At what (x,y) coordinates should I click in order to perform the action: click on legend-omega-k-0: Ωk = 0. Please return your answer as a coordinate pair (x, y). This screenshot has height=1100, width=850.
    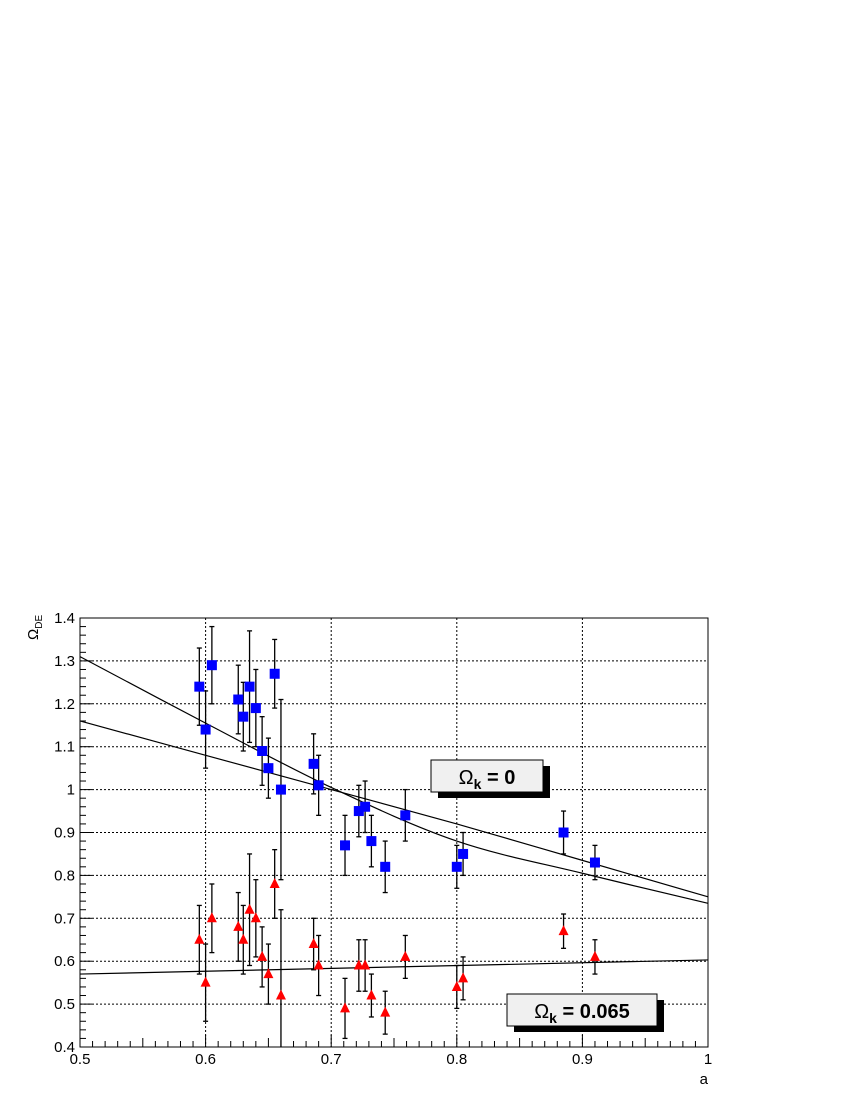
    Looking at the image, I should click on (490, 778).